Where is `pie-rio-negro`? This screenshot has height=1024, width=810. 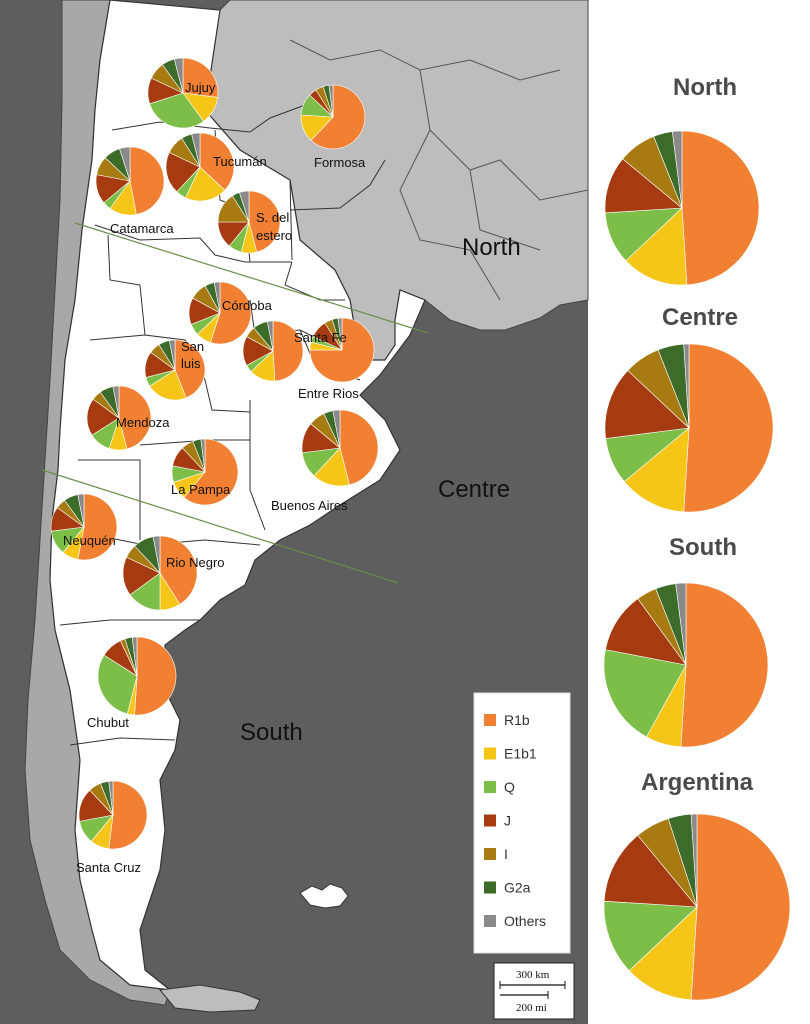
pie-rio-negro is located at coordinates (160, 573).